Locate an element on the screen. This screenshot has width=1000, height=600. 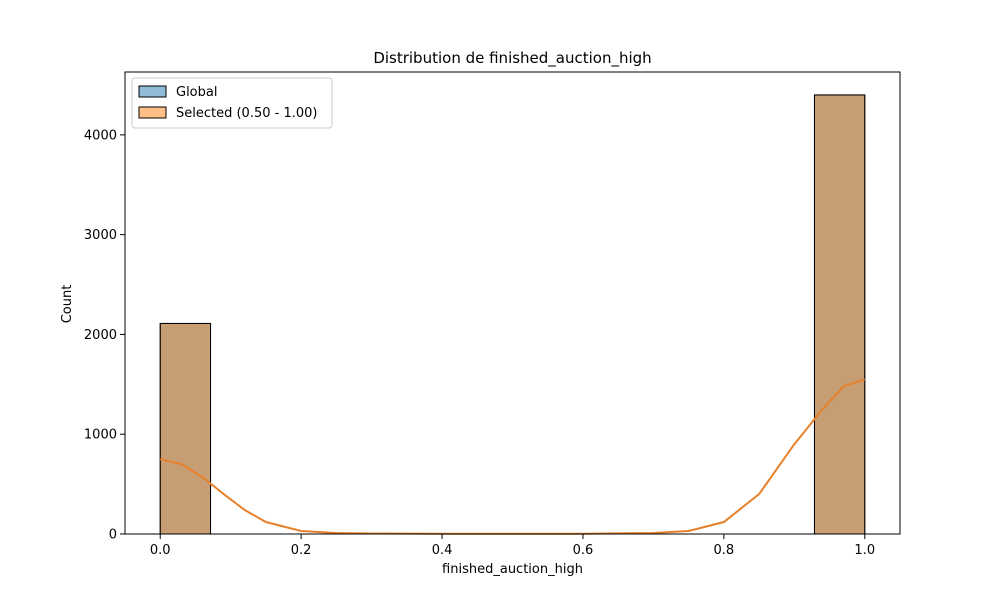
legend-box is located at coordinates (232, 103).